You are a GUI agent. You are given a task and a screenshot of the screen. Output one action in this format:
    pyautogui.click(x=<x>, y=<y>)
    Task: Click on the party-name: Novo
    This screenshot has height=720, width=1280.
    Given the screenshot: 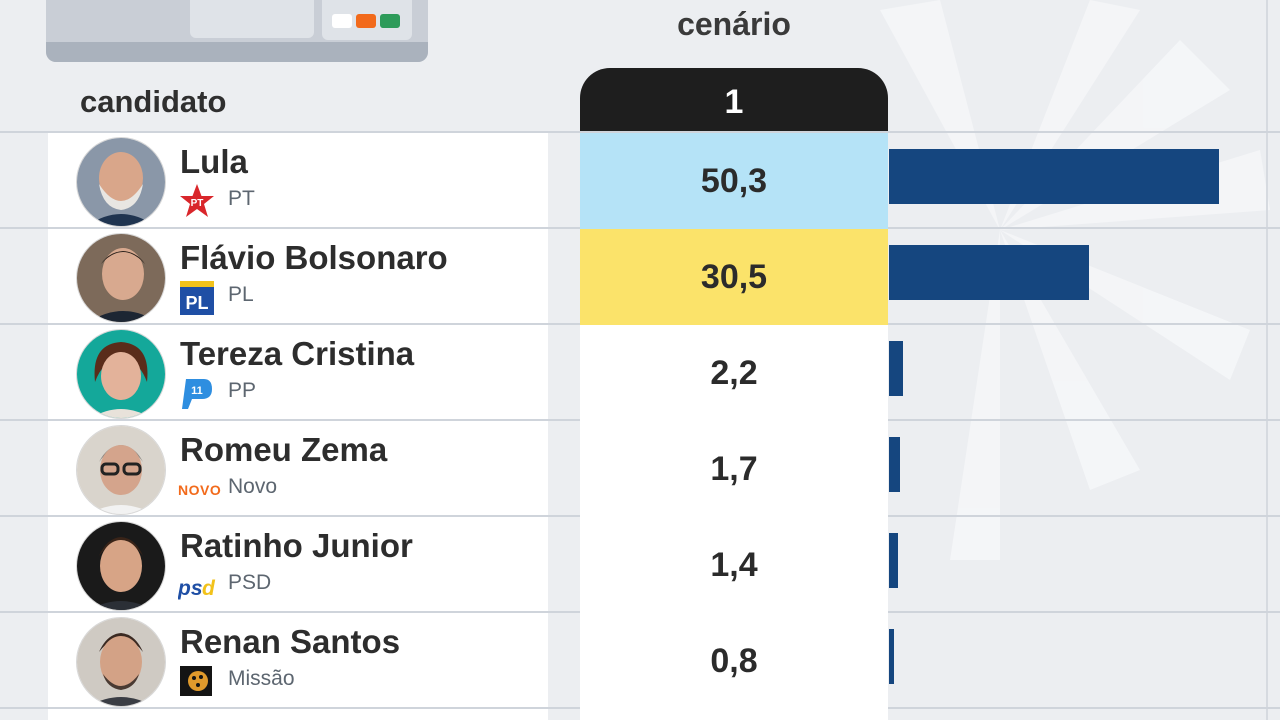 What is the action you would take?
    pyautogui.click(x=253, y=486)
    